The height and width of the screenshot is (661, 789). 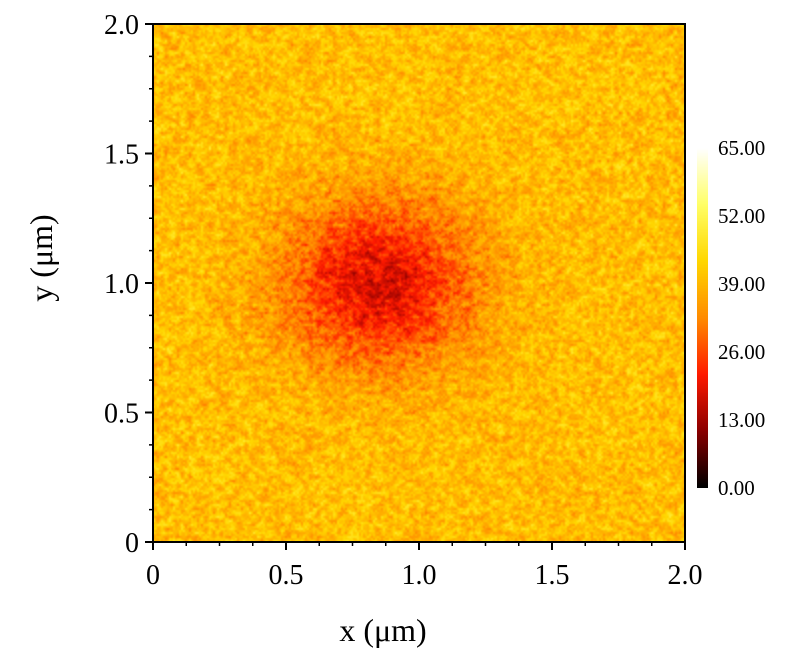 What do you see at coordinates (41, 257) in the screenshot?
I see `y-axis-label: y (μm)` at bounding box center [41, 257].